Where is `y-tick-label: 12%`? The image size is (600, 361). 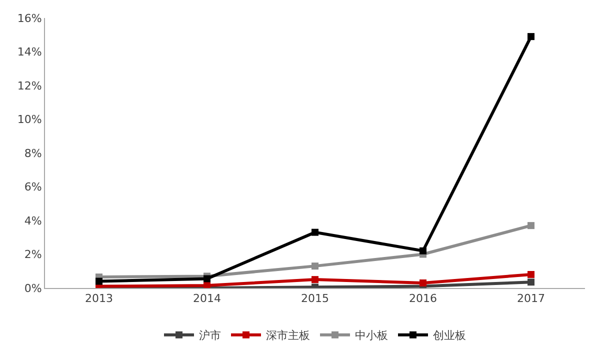 y-tick-label: 12% is located at coordinates (29, 85).